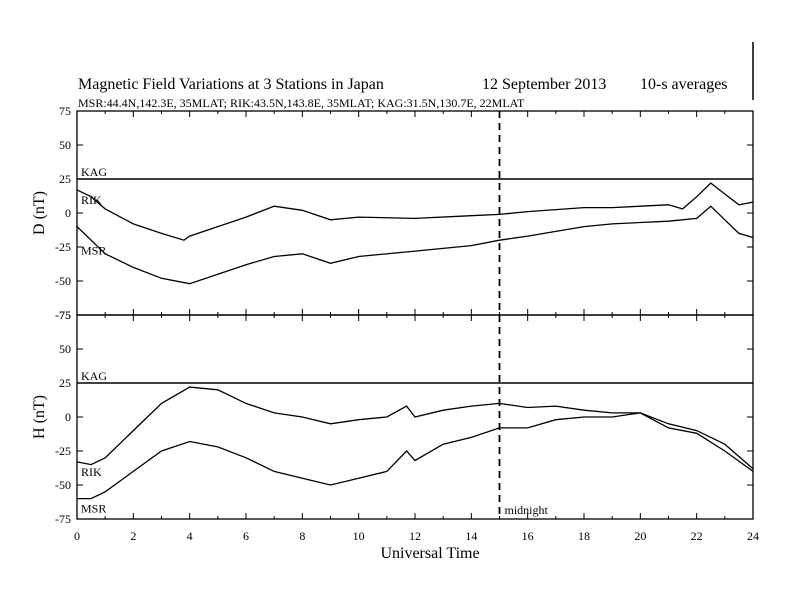  I want to click on x-tick-label: 24, so click(753, 536).